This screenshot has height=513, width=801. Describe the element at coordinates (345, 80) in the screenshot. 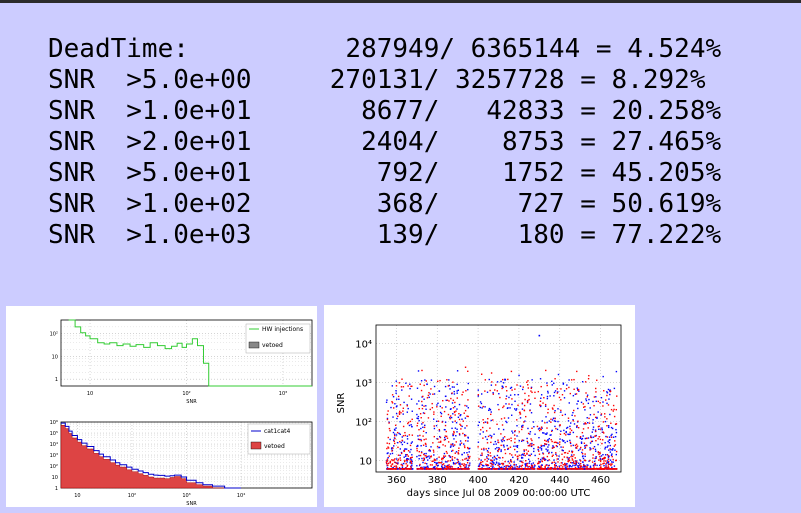

I see `stat-numerator: 270131/` at that location.